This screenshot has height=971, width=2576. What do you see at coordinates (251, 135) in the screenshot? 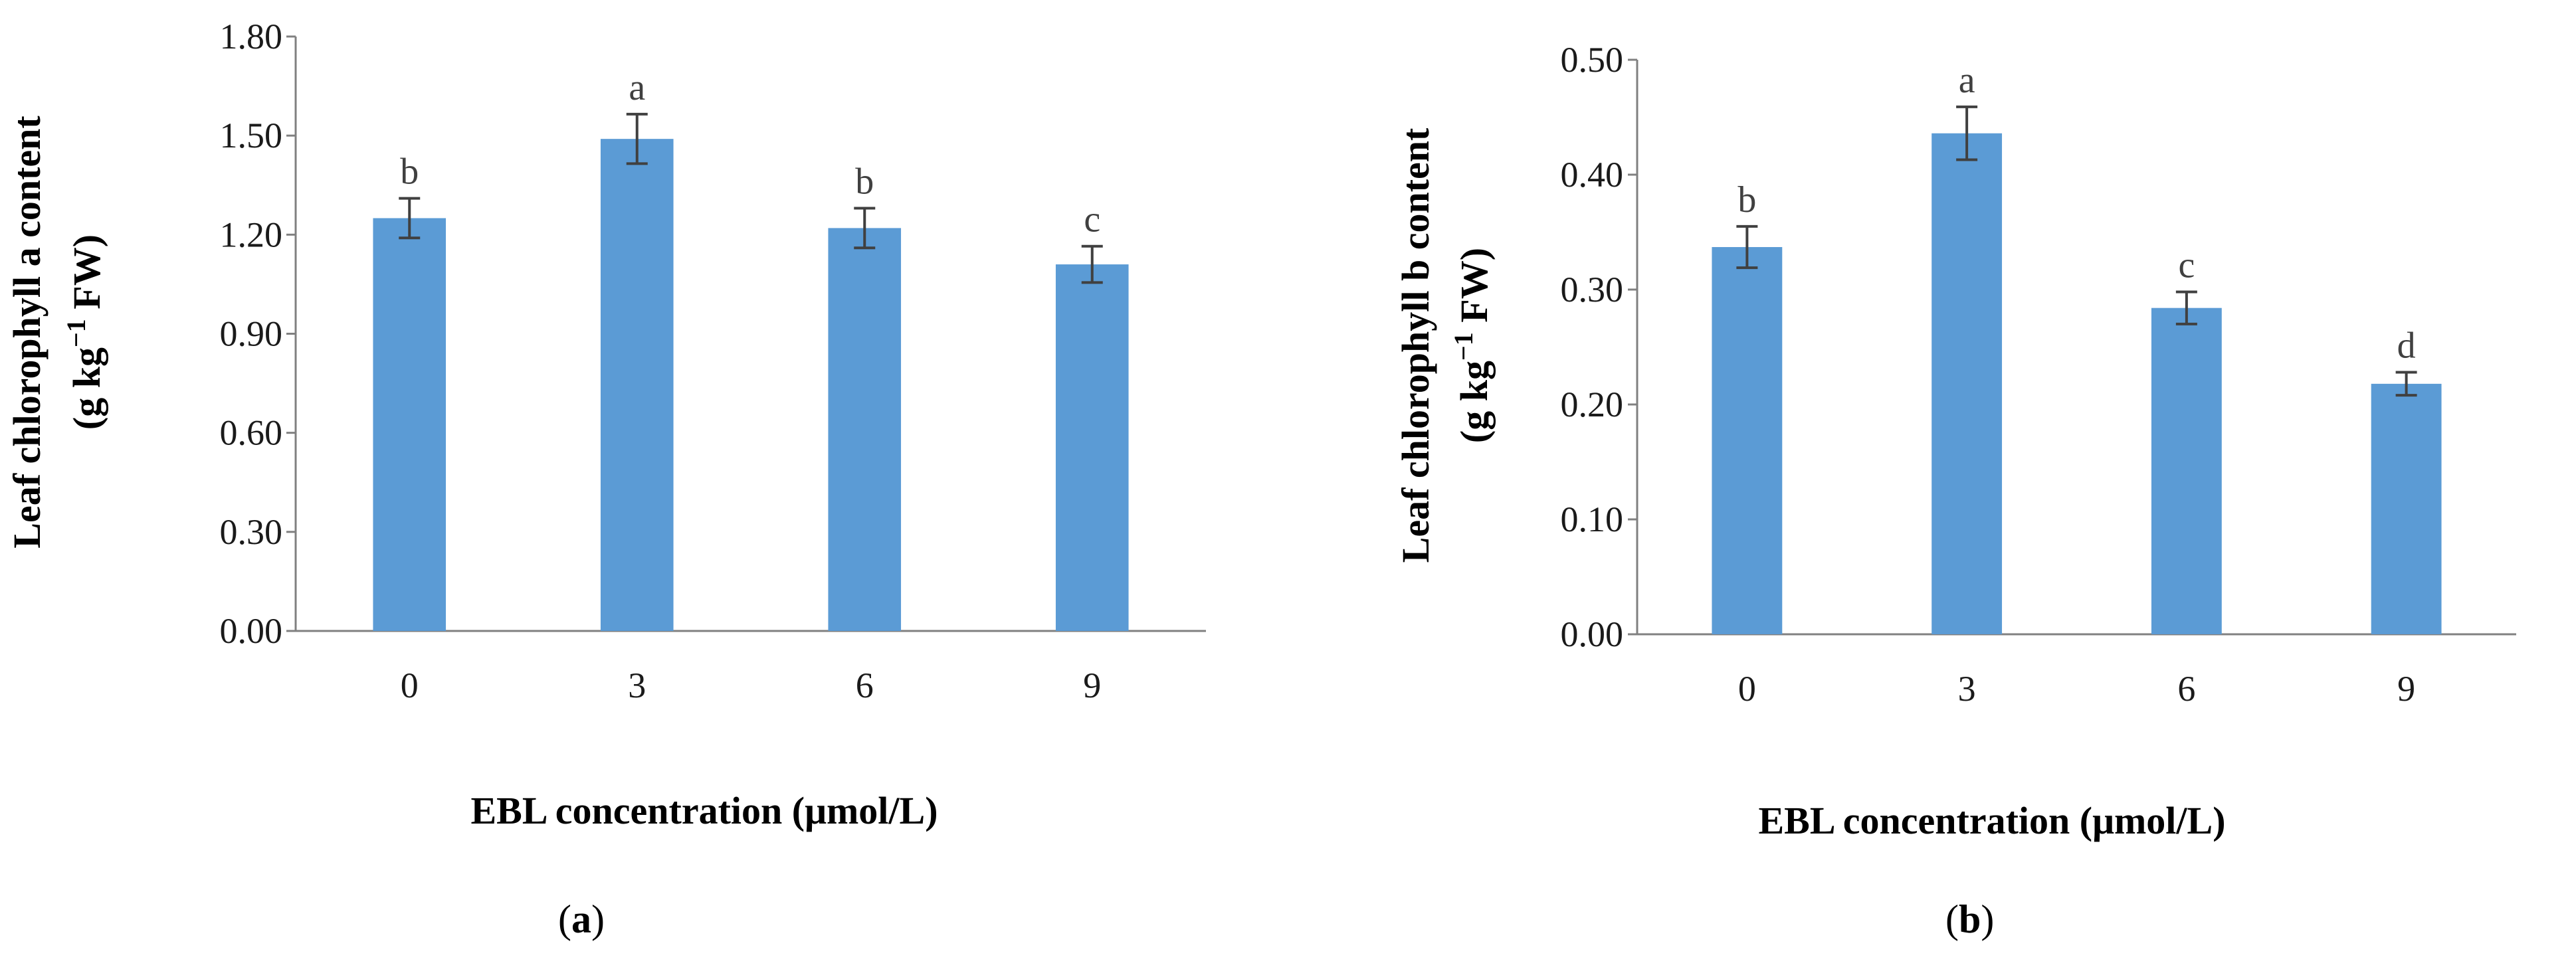
I see `y-tick-label: 1.50` at bounding box center [251, 135].